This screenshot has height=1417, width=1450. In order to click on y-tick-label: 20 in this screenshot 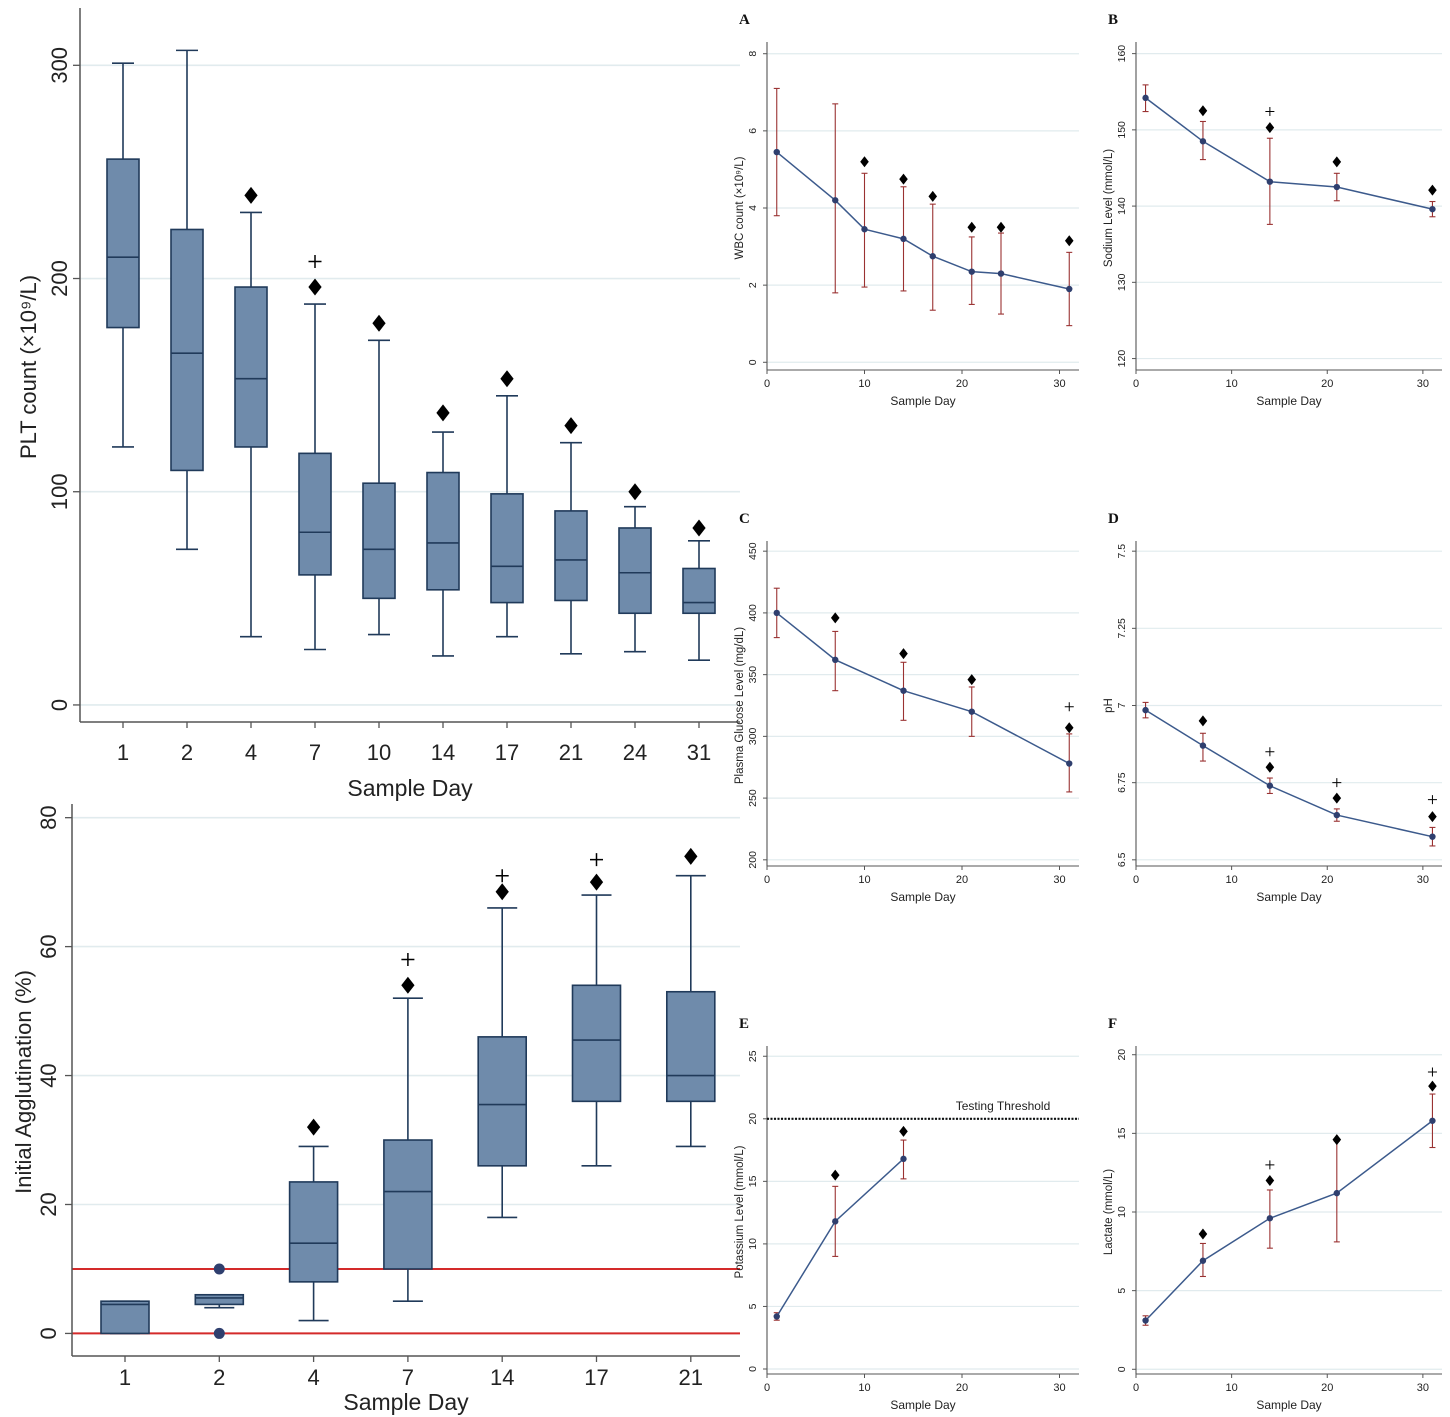, I will do `click(48, 1204)`.